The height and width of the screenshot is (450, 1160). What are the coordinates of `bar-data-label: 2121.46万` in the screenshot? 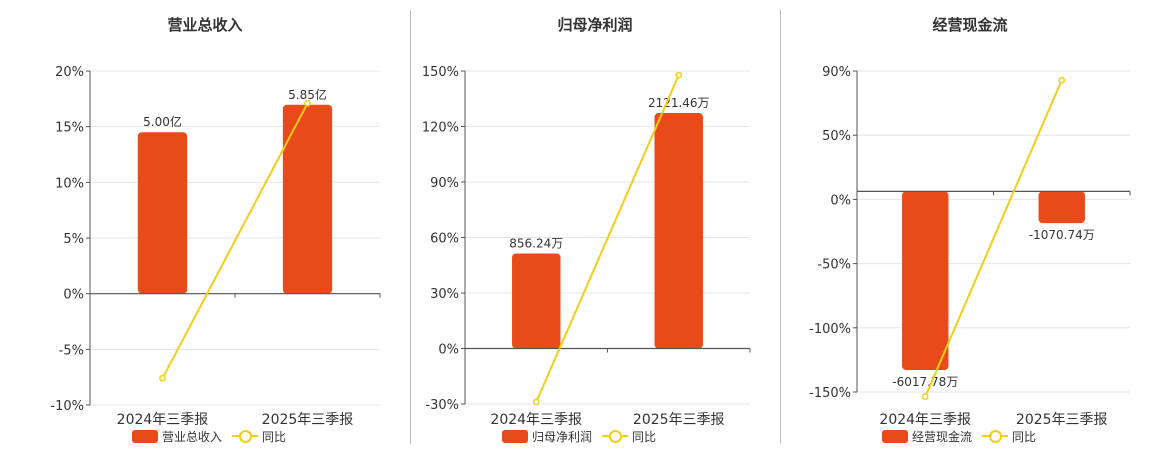 It's located at (679, 103).